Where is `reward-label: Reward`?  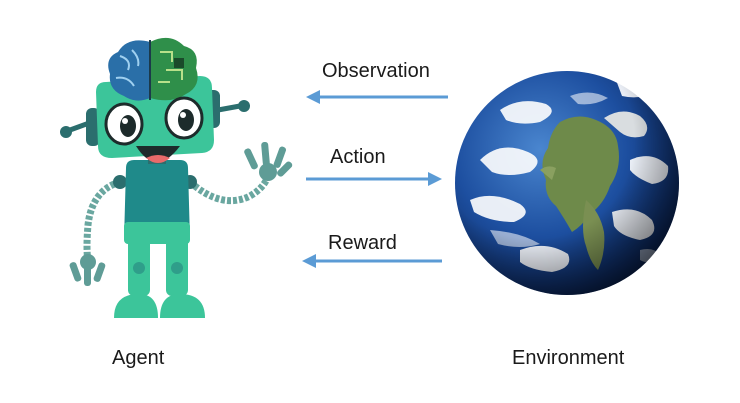 reward-label: Reward is located at coordinates (362, 243).